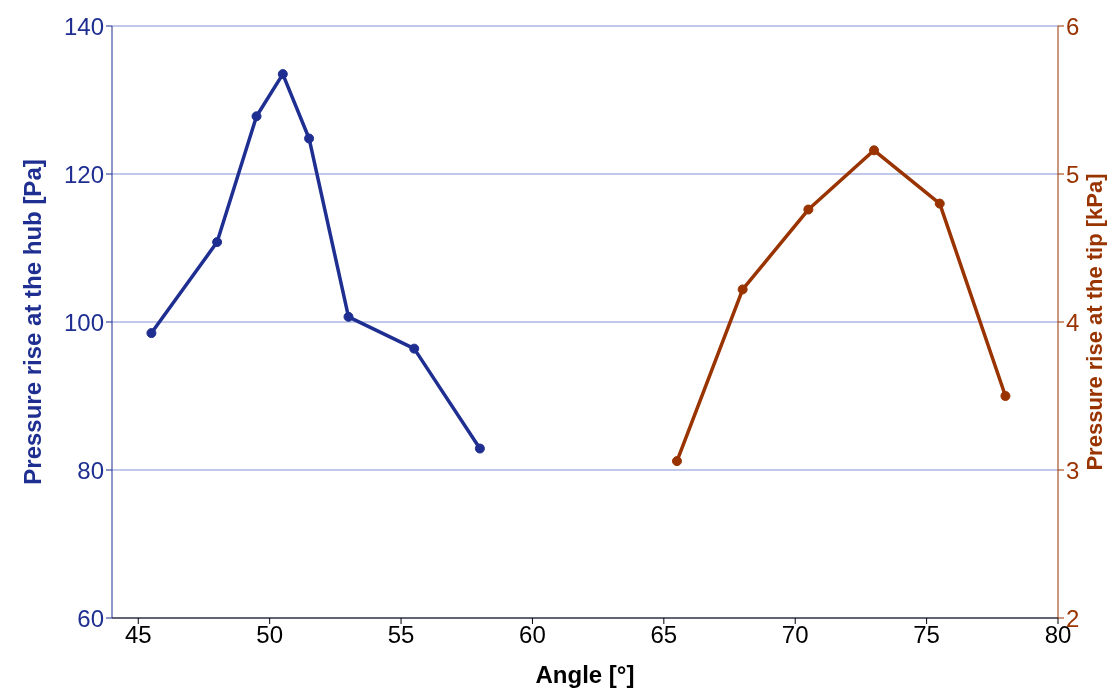 The height and width of the screenshot is (691, 1112). What do you see at coordinates (90, 470) in the screenshot?
I see `y-tick-label: 80` at bounding box center [90, 470].